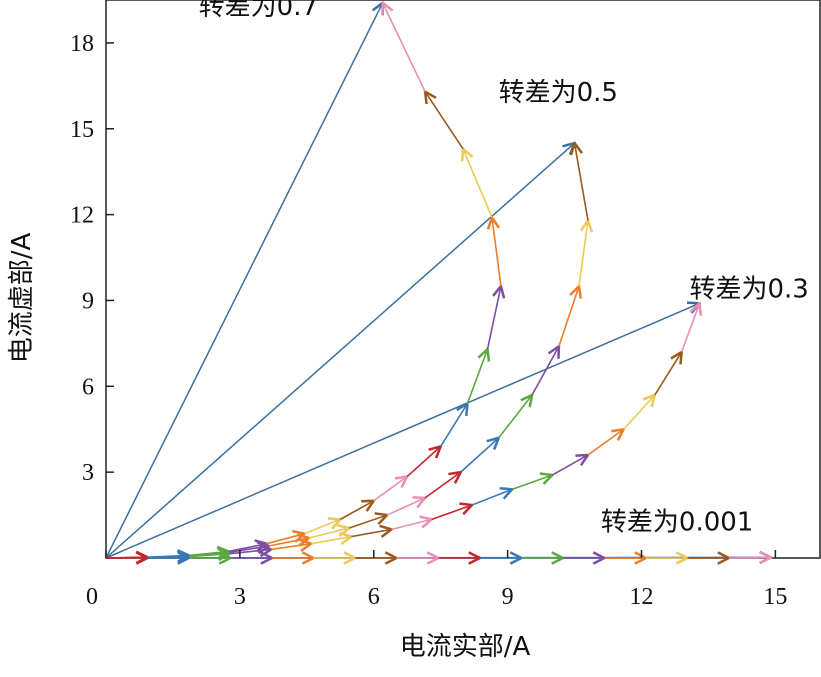  I want to click on slip-annotation: 转差为0.7, so click(258, 11).